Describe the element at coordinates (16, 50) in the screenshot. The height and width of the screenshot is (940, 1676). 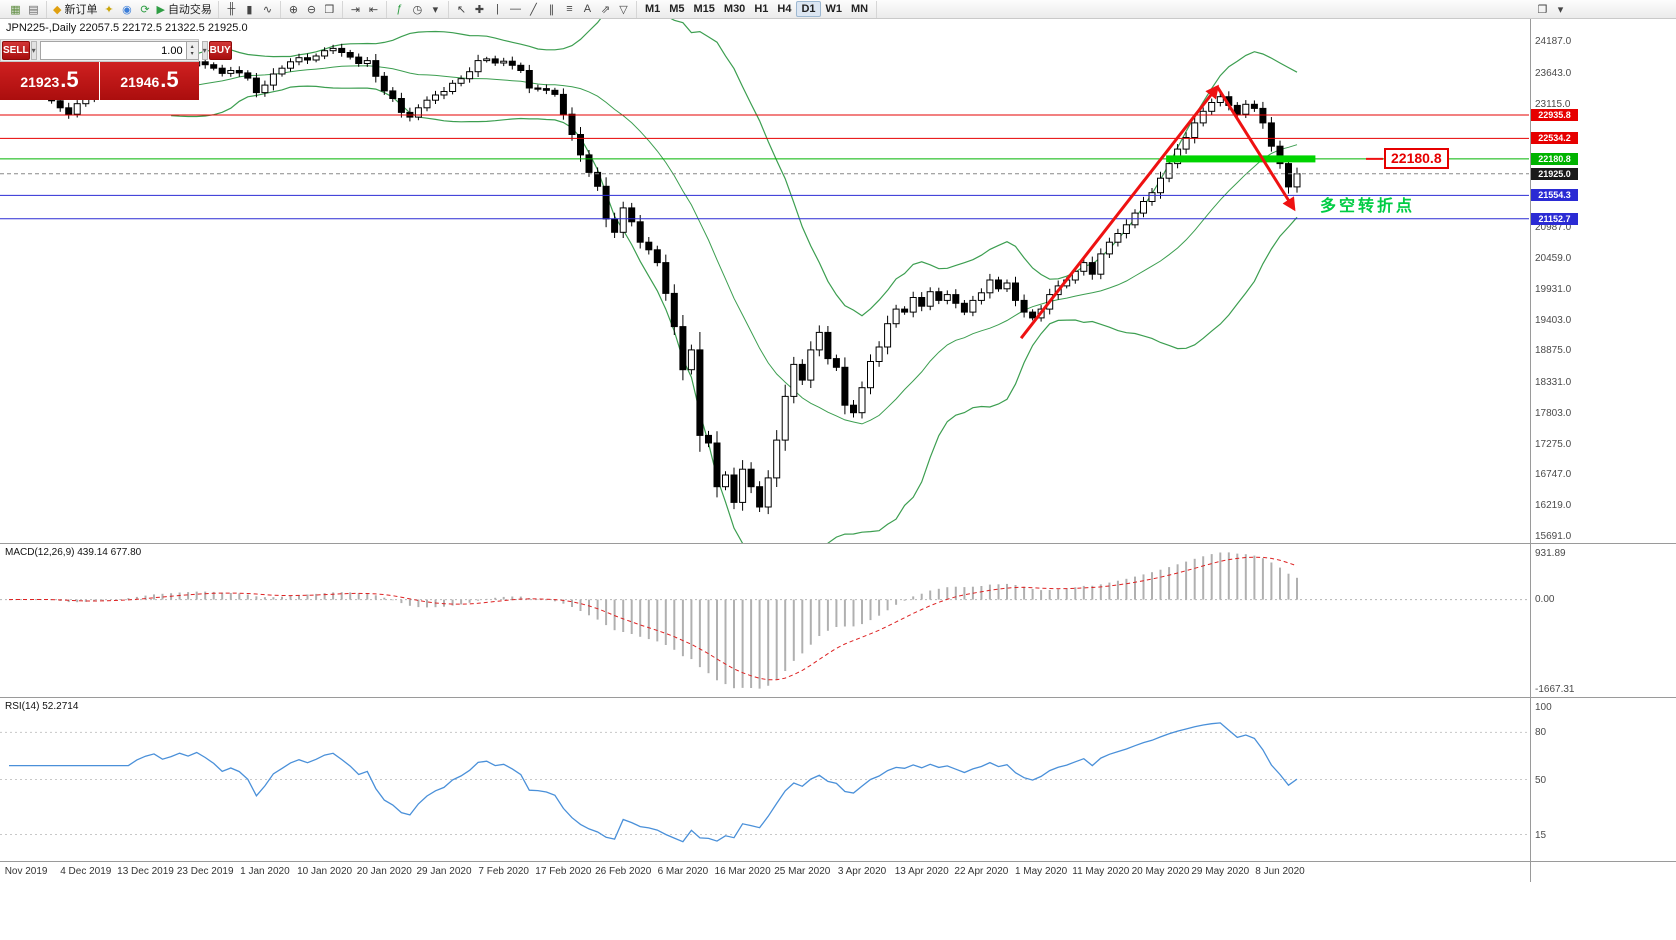
I see `sell-button: SELL` at that location.